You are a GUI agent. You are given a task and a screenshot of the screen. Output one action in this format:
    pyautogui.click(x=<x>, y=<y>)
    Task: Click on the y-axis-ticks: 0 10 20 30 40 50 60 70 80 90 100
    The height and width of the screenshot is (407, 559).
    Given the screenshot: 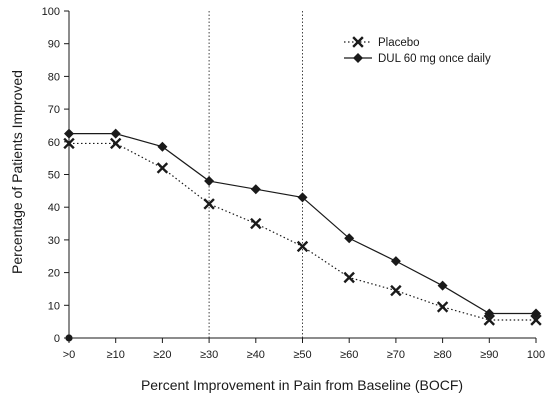 What is the action you would take?
    pyautogui.click(x=55, y=175)
    